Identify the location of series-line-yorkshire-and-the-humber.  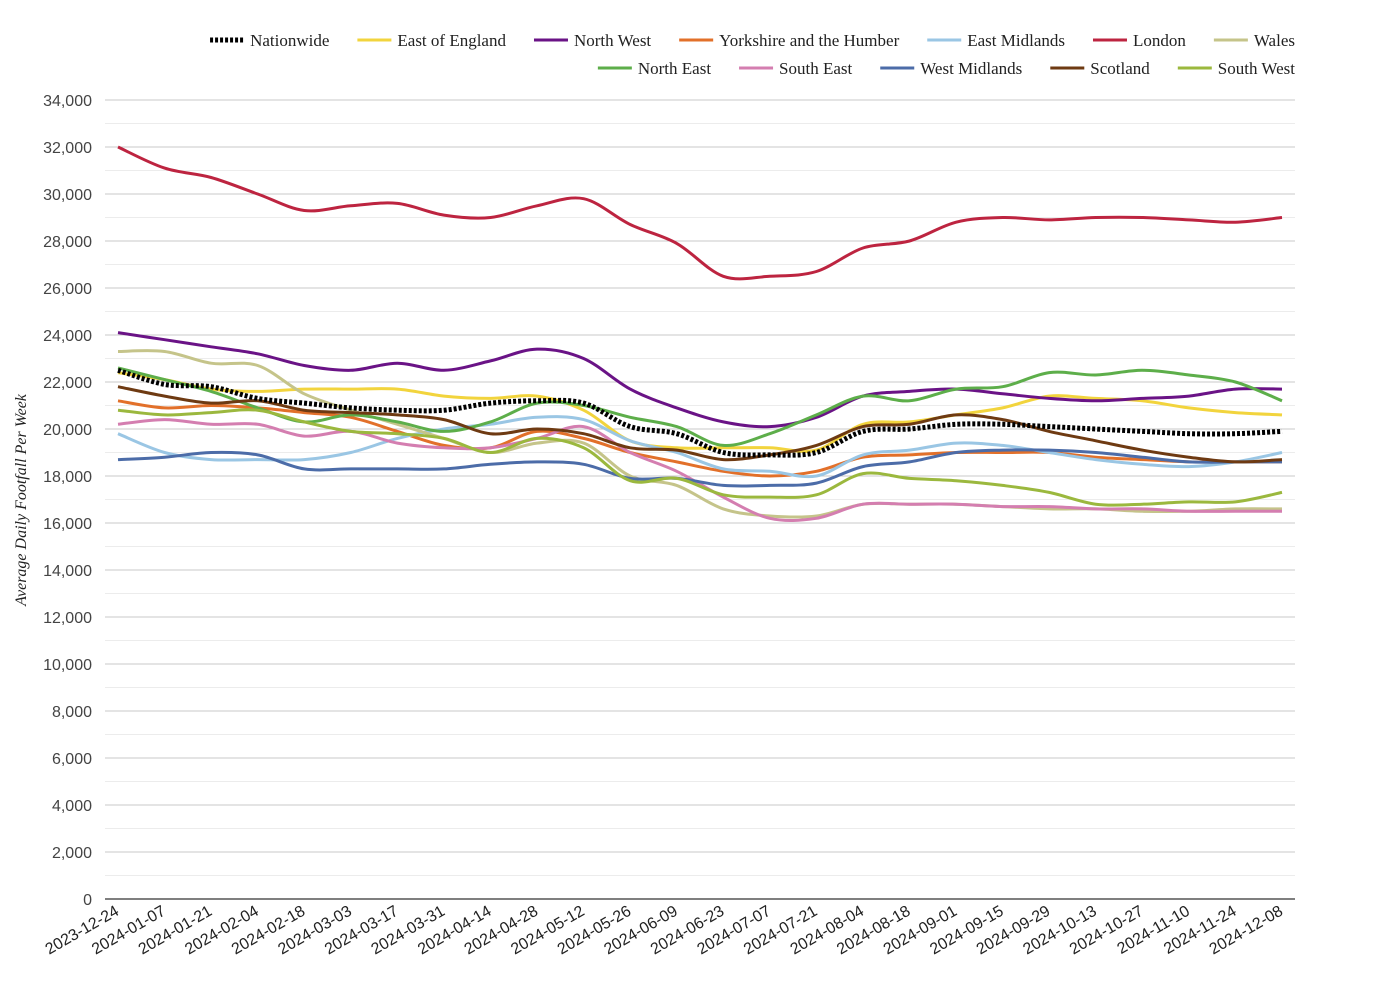
(699, 438).